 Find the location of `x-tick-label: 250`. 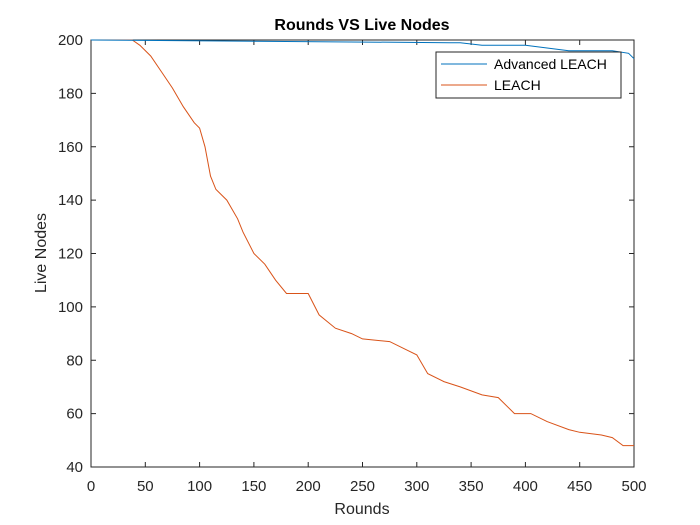

x-tick-label: 250 is located at coordinates (362, 486).